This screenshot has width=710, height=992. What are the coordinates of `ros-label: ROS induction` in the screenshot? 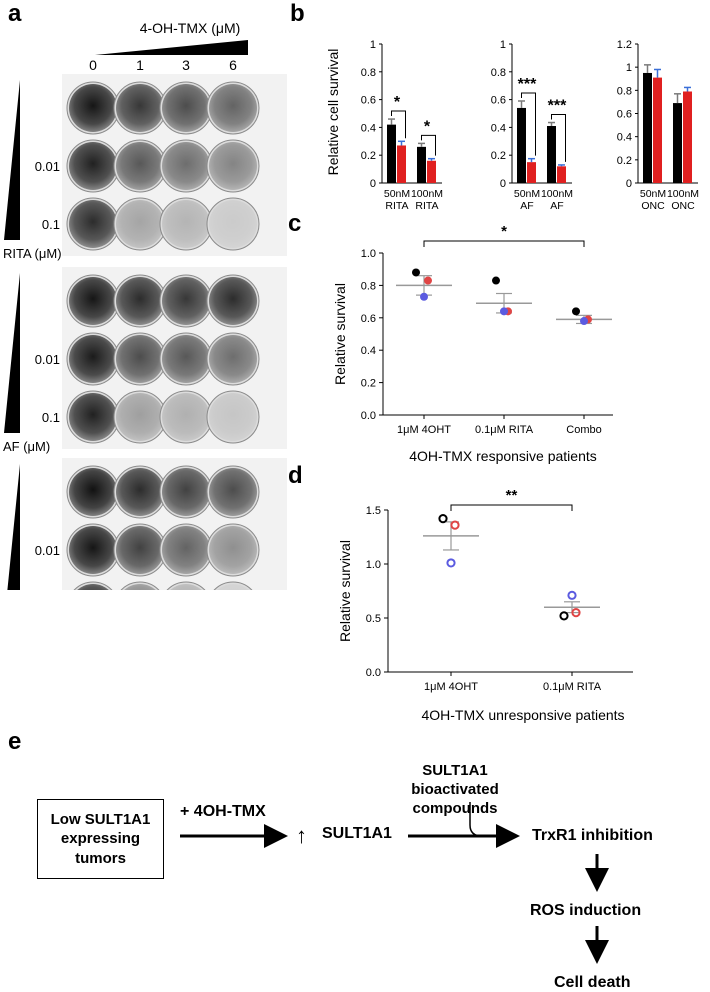 It's located at (586, 910).